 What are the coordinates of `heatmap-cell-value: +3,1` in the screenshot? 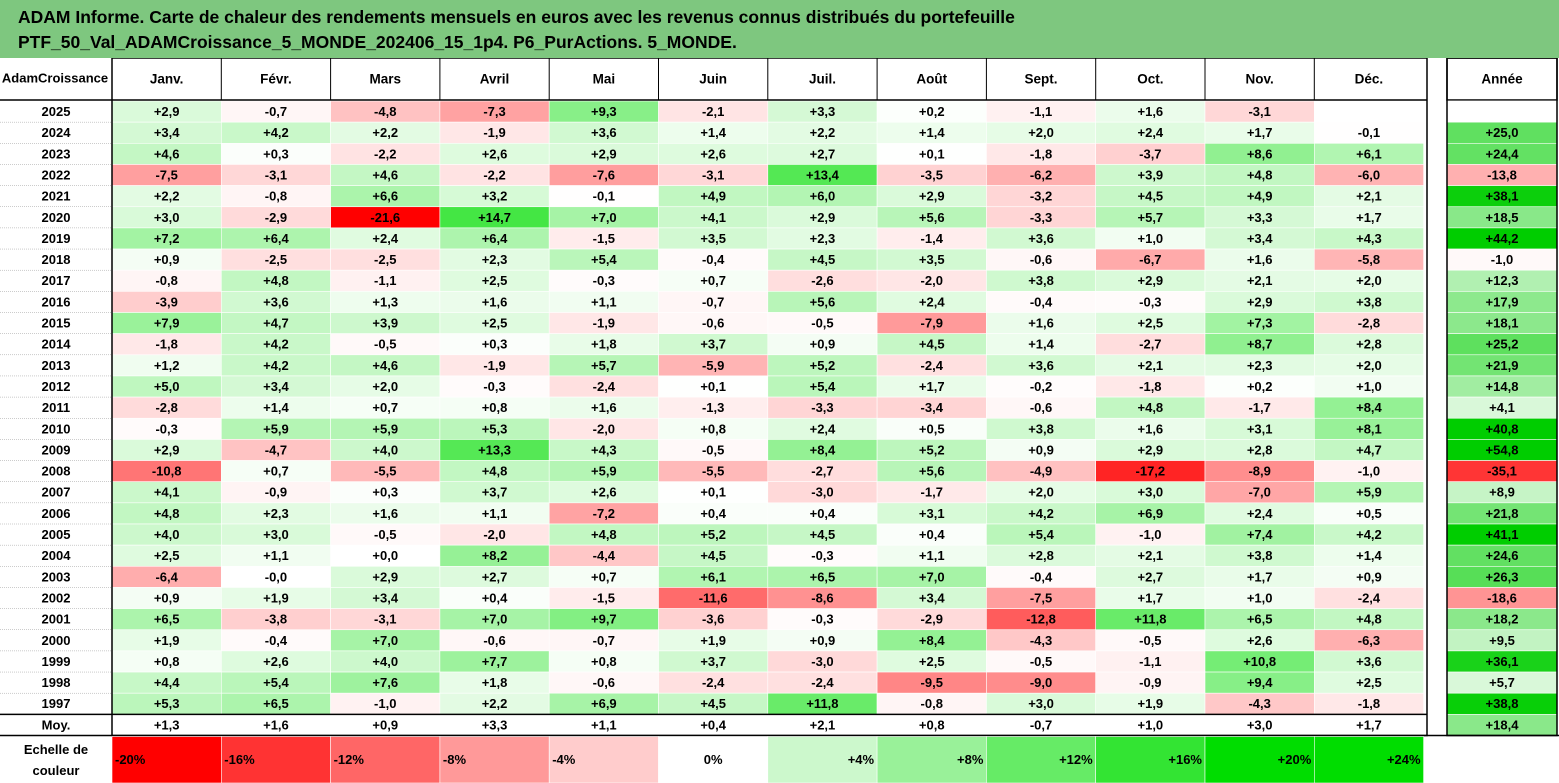 It's located at (1260, 428).